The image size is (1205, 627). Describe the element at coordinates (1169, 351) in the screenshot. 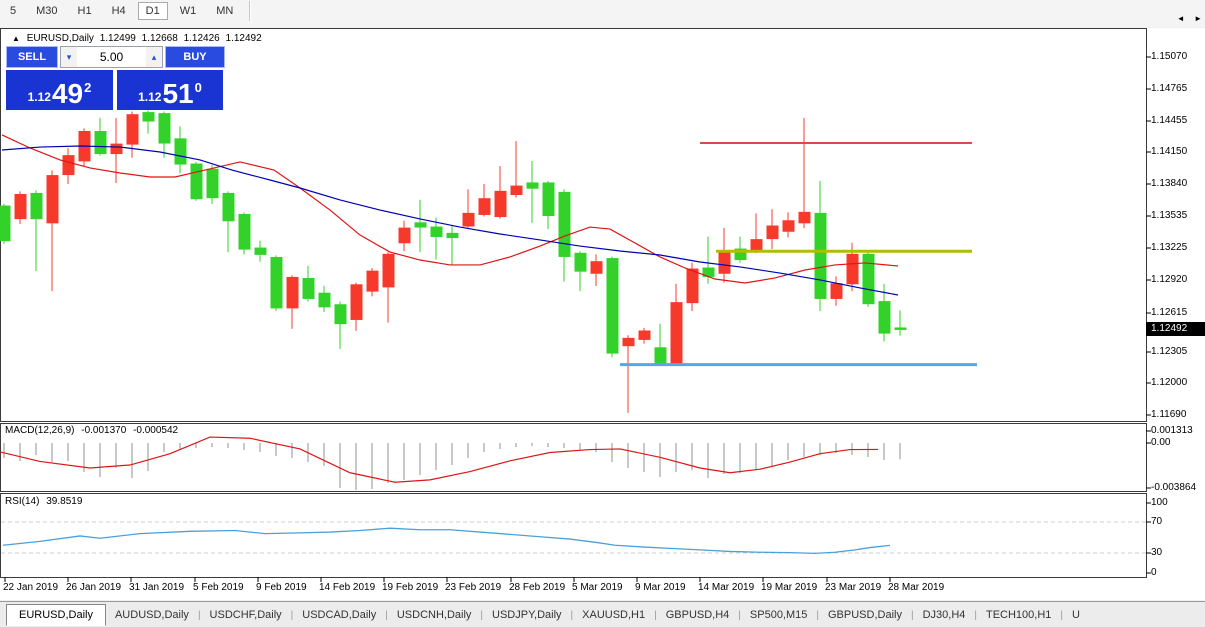

I see `paxlabel: 1.12305` at that location.